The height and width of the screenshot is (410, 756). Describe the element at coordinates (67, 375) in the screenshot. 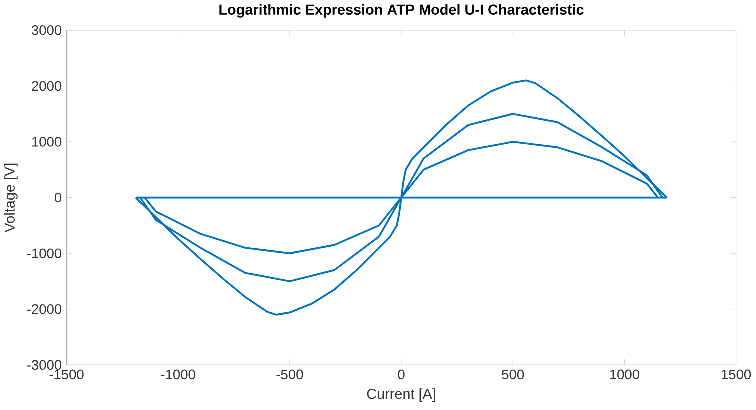

I see `x-tick-label: -1500` at that location.